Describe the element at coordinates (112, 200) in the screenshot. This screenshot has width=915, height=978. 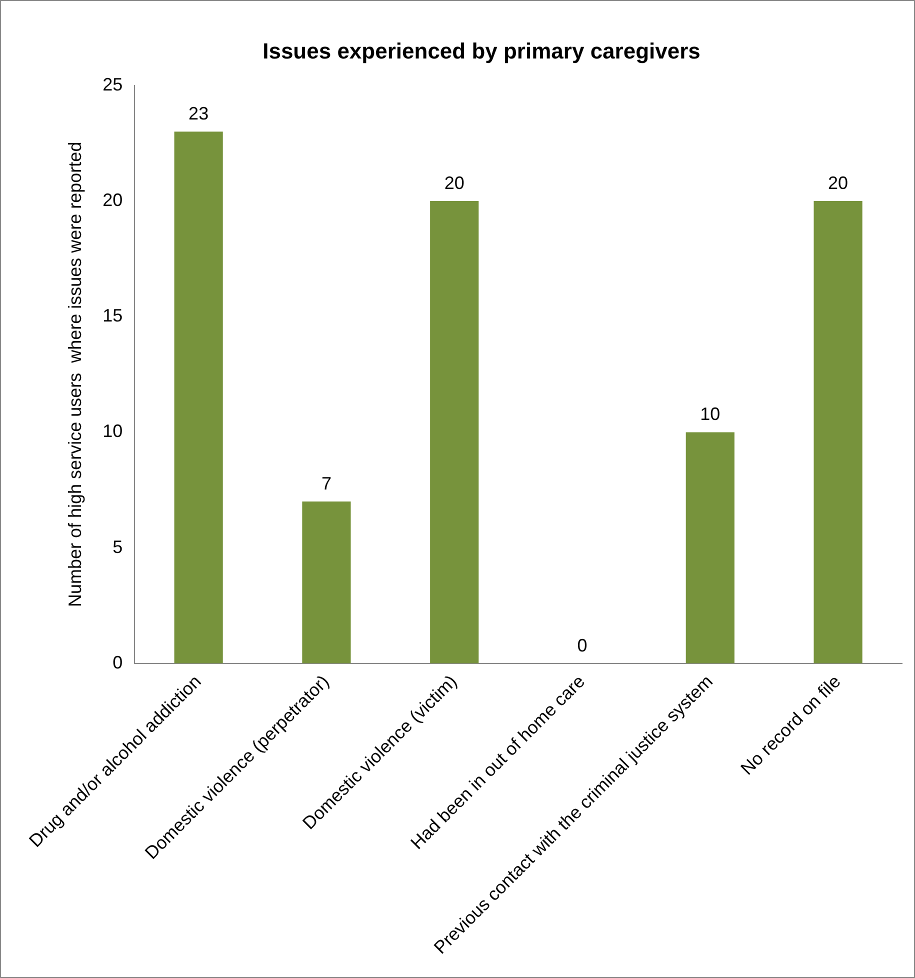
I see `y-tick-label: 20` at that location.